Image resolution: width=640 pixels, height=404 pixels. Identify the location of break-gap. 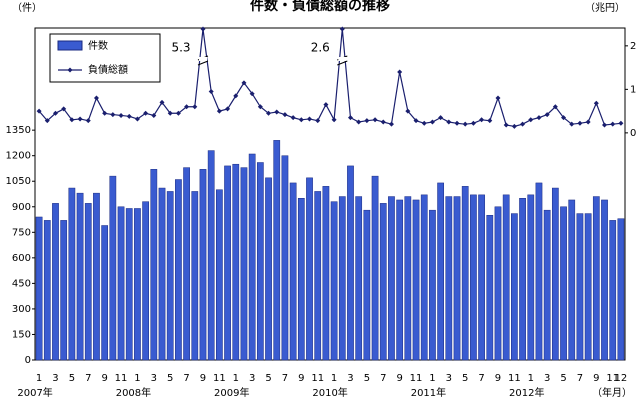
(342, 59).